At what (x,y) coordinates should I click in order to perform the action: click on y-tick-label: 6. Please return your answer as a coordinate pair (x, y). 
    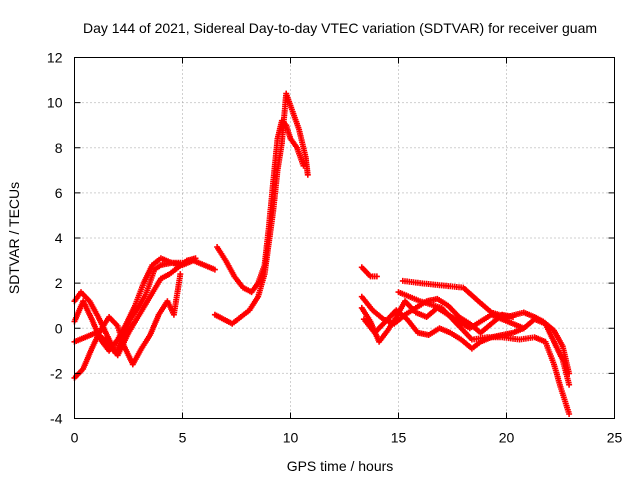
    Looking at the image, I should click on (59, 193).